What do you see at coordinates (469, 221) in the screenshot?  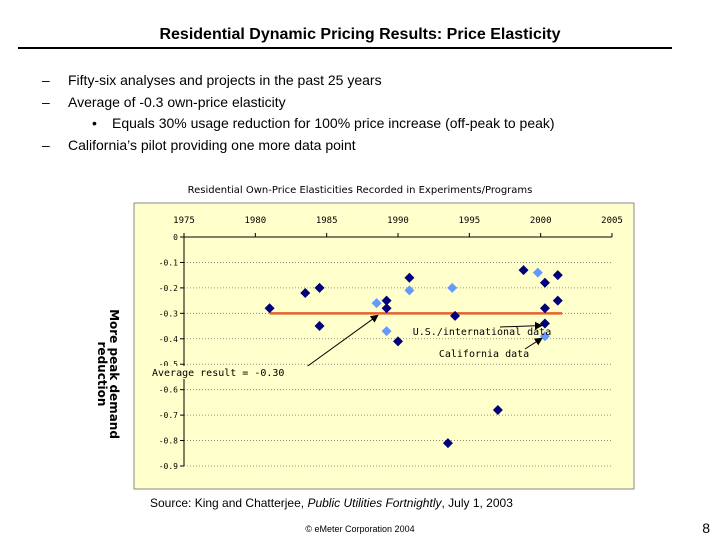 I see `x-tick-label: 1995` at bounding box center [469, 221].